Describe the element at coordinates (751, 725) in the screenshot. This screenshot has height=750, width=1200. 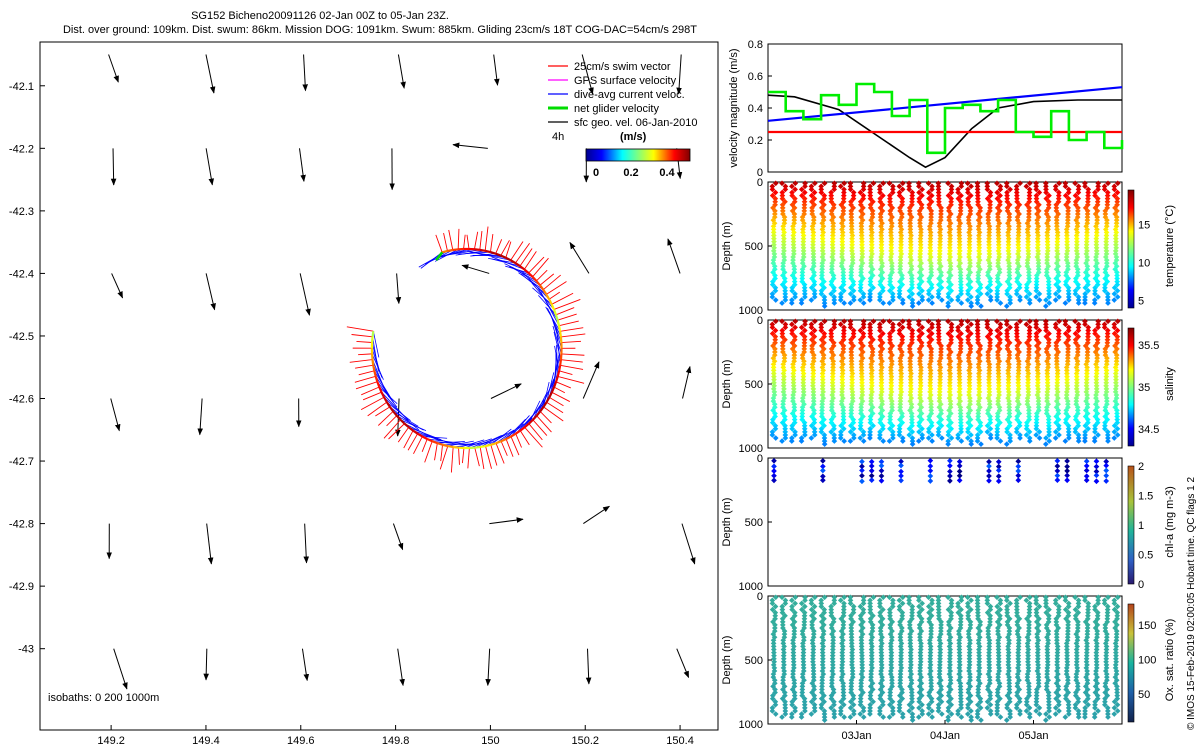
I see `profile-ytick-label: 1000` at that location.